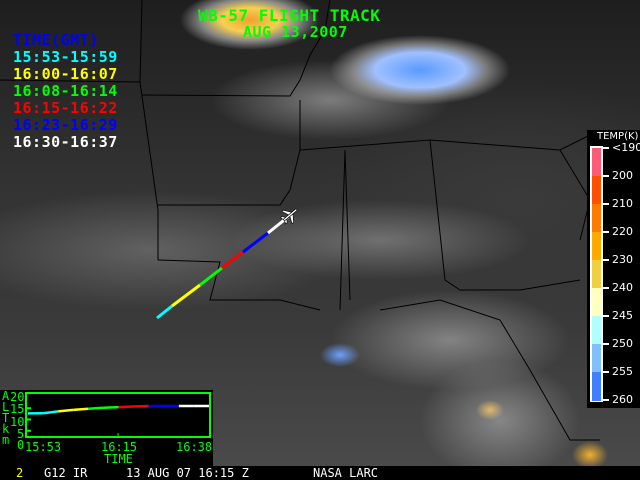 This screenshot has width=640, height=480. I want to click on status-bar: 2 G12 IR 13 AUG 07 16:15 Z NASA LARC, so click(320, 473).